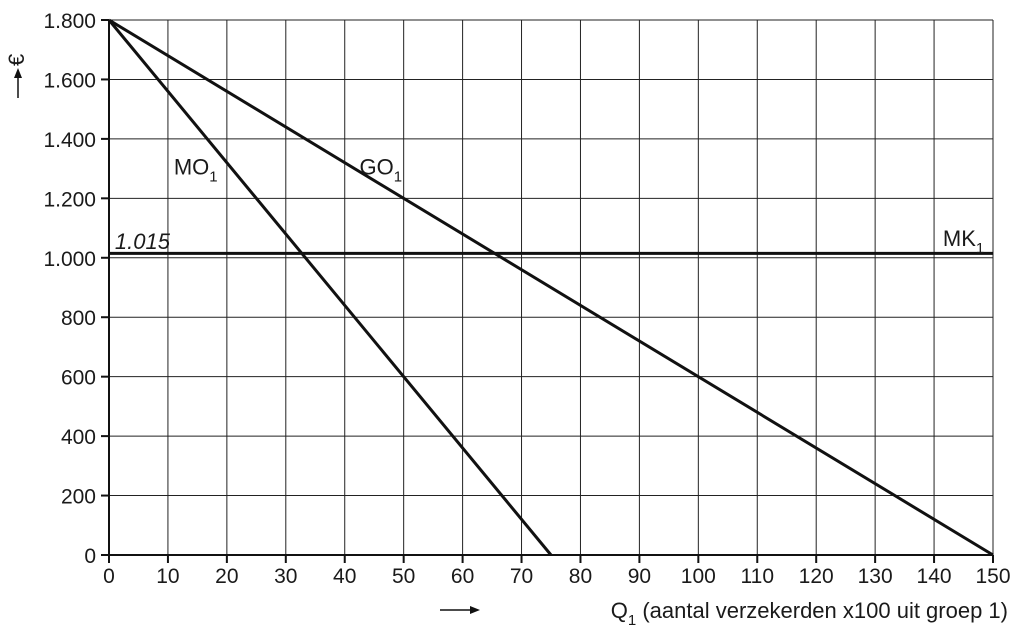 The image size is (1024, 636). I want to click on x-tick-label: 140, so click(934, 576).